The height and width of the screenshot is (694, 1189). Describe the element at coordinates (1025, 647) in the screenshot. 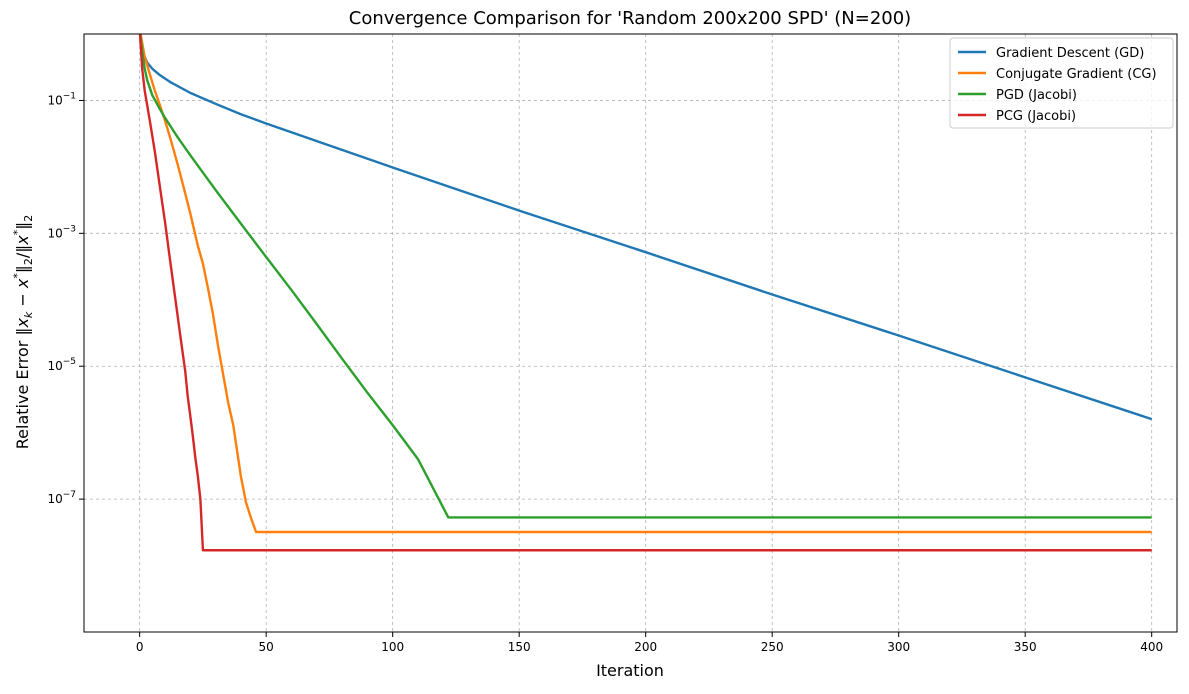

I see `x-tick-label: 350` at that location.